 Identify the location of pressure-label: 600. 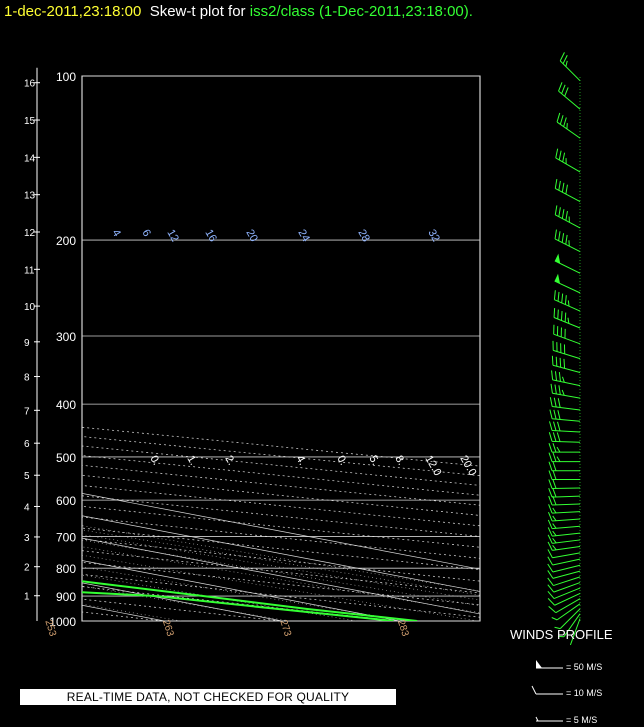
(66, 501).